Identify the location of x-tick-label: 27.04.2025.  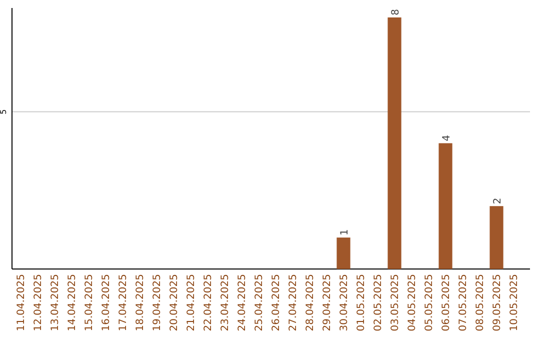
(293, 303).